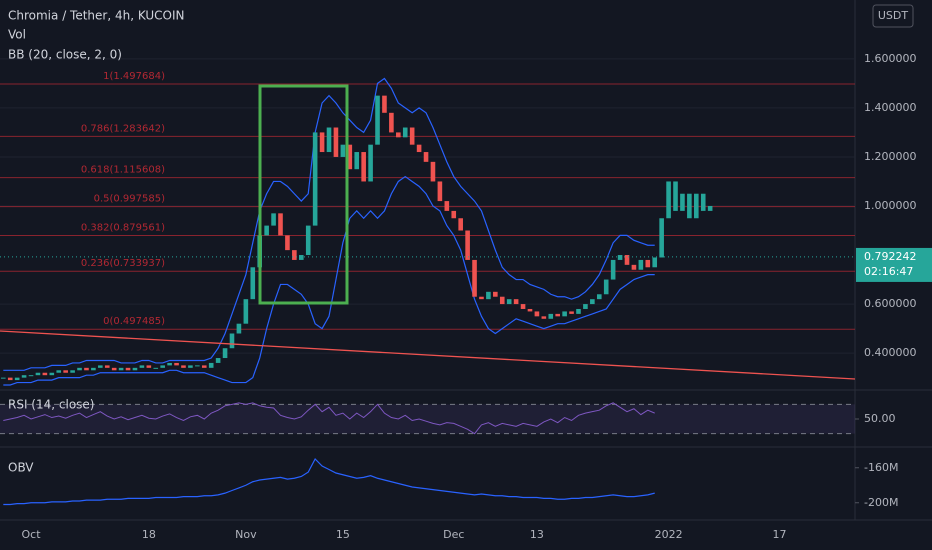 The height and width of the screenshot is (550, 932). What do you see at coordinates (123, 170) in the screenshot?
I see `fib-label: 0.618(1.115608)` at bounding box center [123, 170].